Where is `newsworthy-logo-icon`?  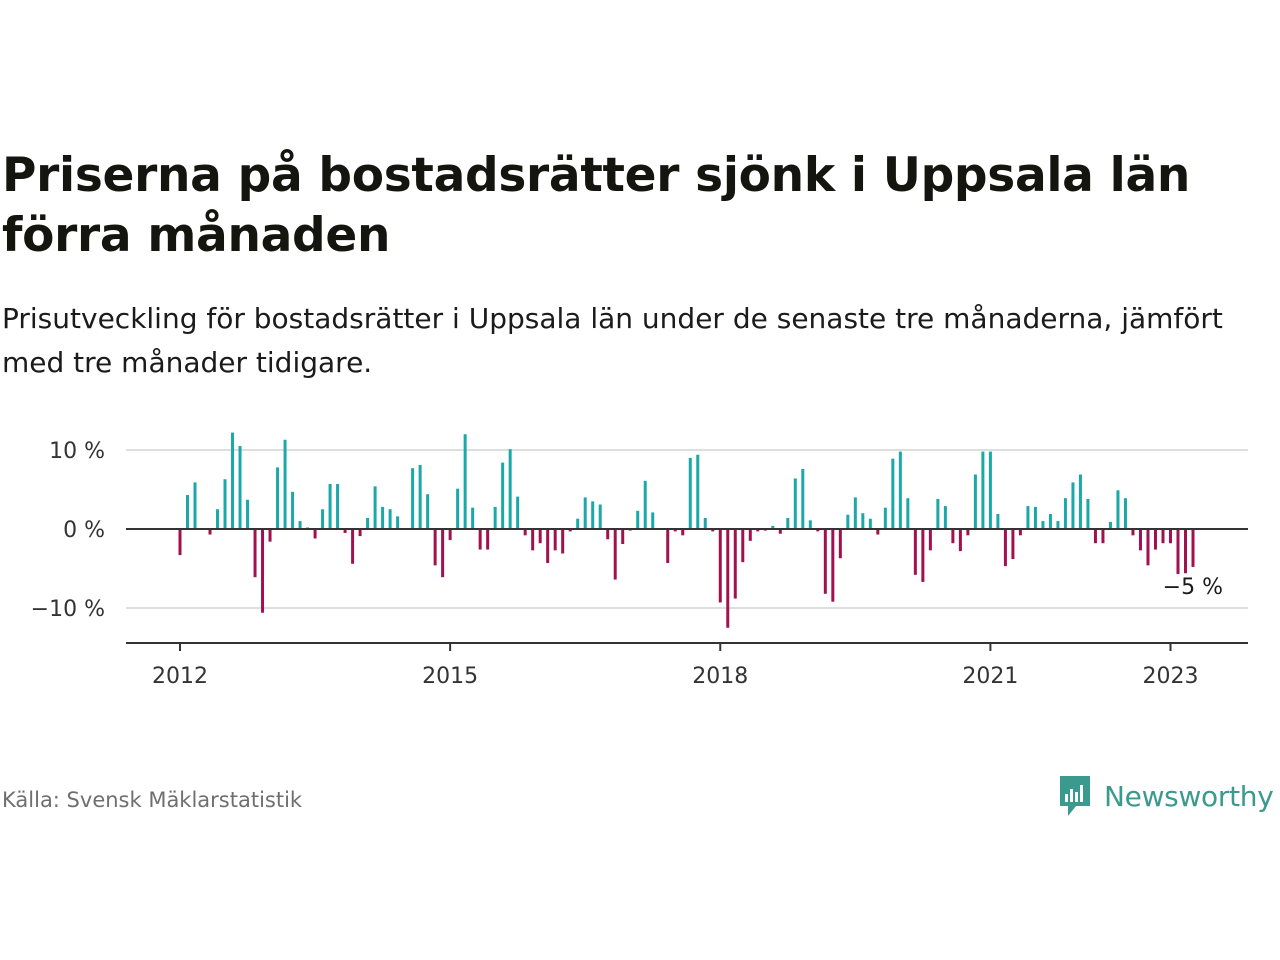
newsworthy-logo-icon is located at coordinates (1075, 796).